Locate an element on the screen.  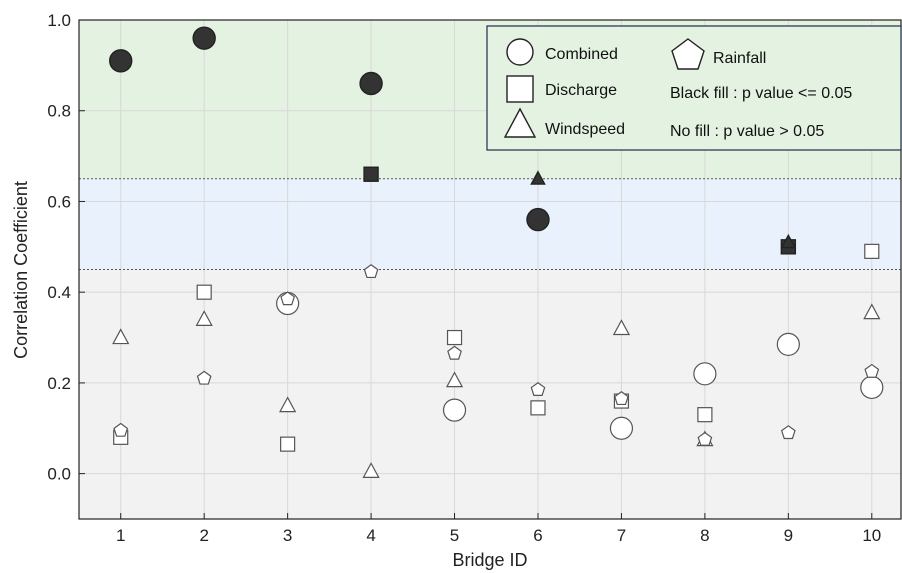
x-tick-label: 1 is located at coordinates (120, 535).